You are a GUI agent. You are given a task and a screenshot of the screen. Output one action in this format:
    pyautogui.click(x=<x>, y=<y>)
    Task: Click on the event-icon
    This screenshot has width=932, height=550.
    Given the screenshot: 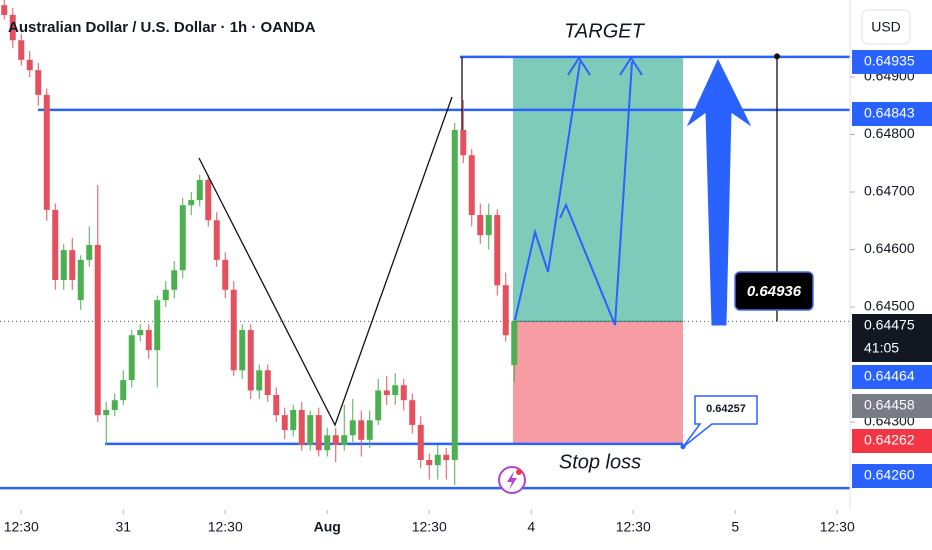 What is the action you would take?
    pyautogui.click(x=512, y=480)
    